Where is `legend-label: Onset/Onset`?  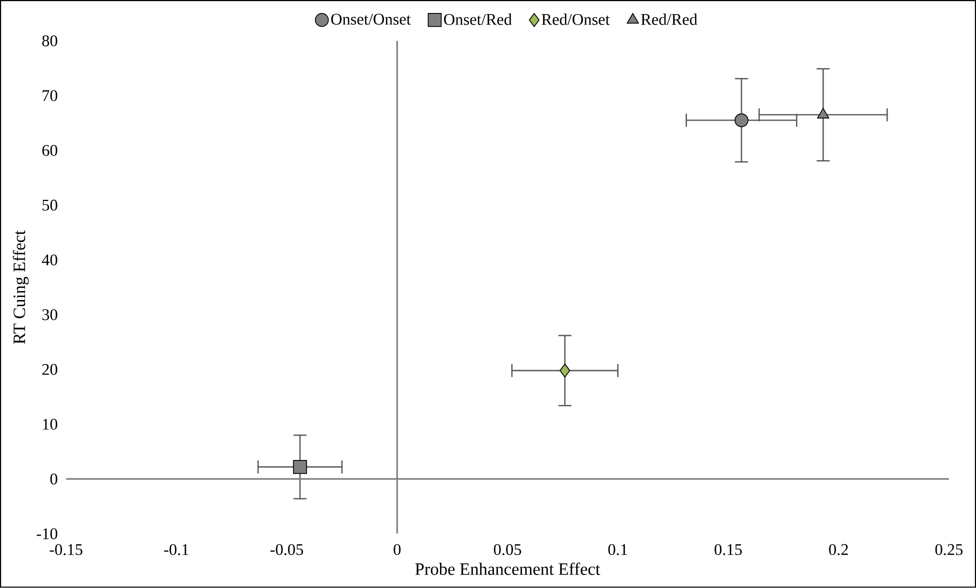 legend-label: Onset/Onset is located at coordinates (371, 19).